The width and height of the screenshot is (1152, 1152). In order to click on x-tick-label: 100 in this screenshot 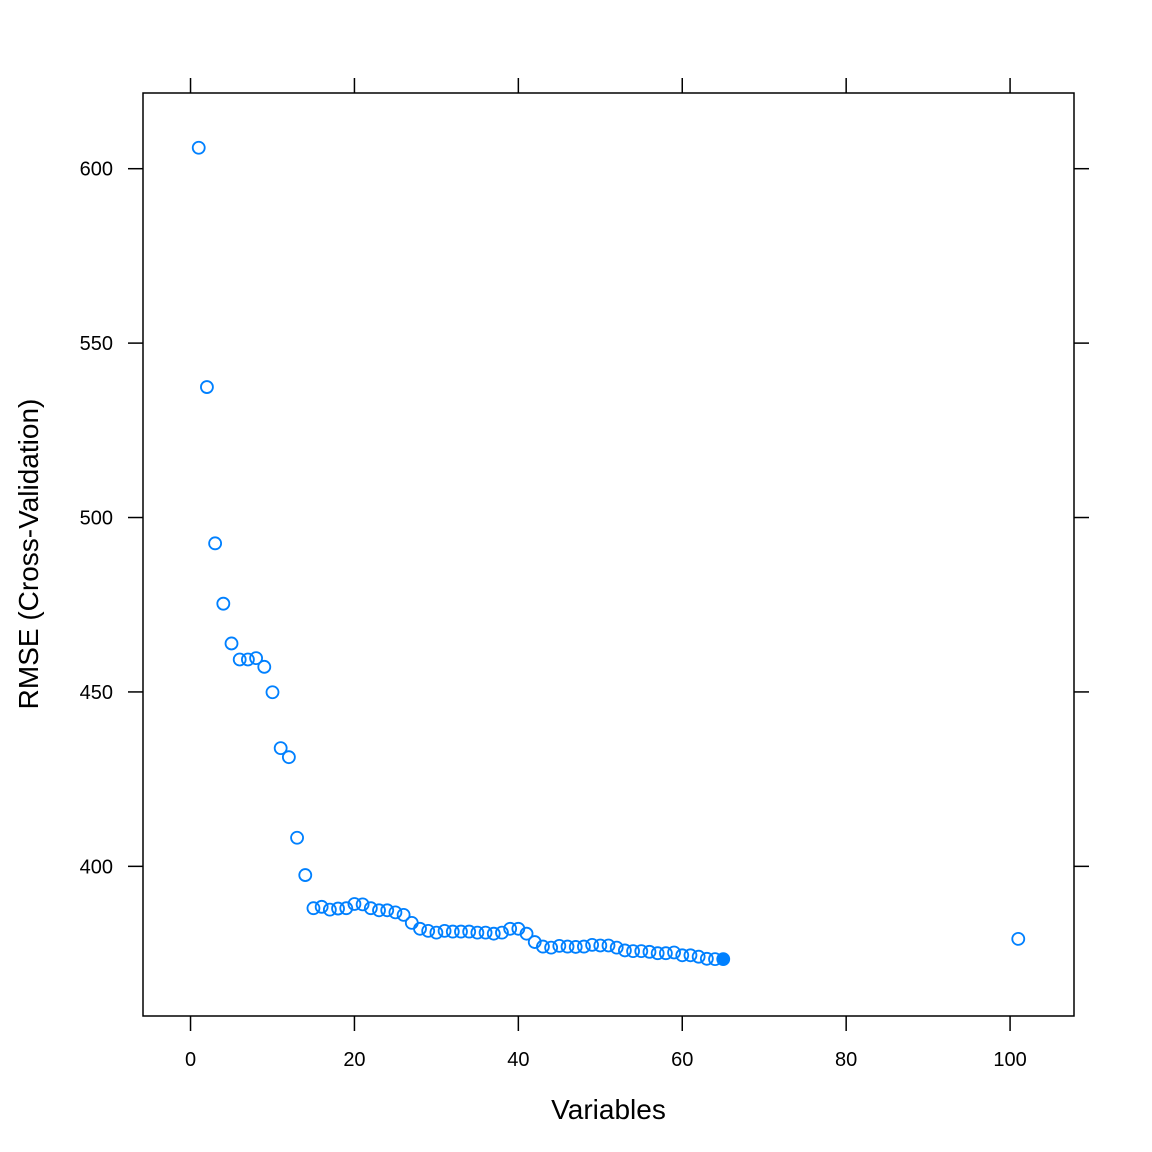, I will do `click(1009, 1060)`.